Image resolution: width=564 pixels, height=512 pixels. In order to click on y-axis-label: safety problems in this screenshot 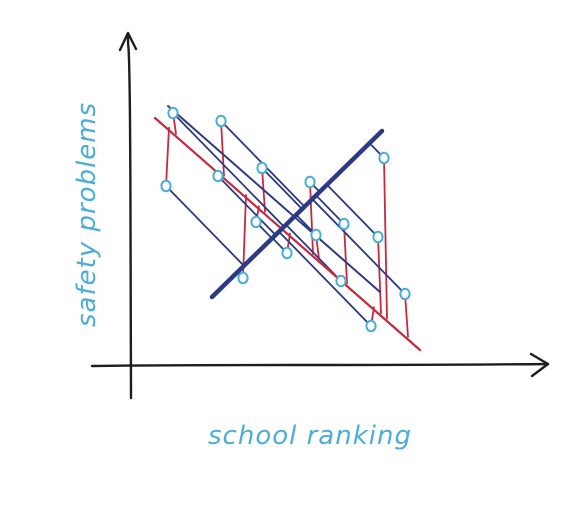, I will do `click(87, 214)`.